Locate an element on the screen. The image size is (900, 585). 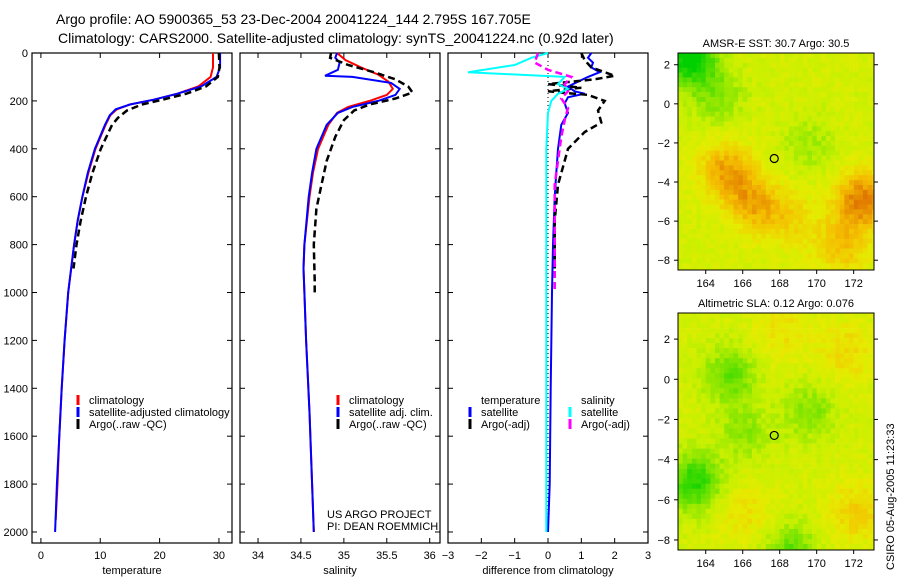
y-tick-label: 1400 is located at coordinates (16, 389).